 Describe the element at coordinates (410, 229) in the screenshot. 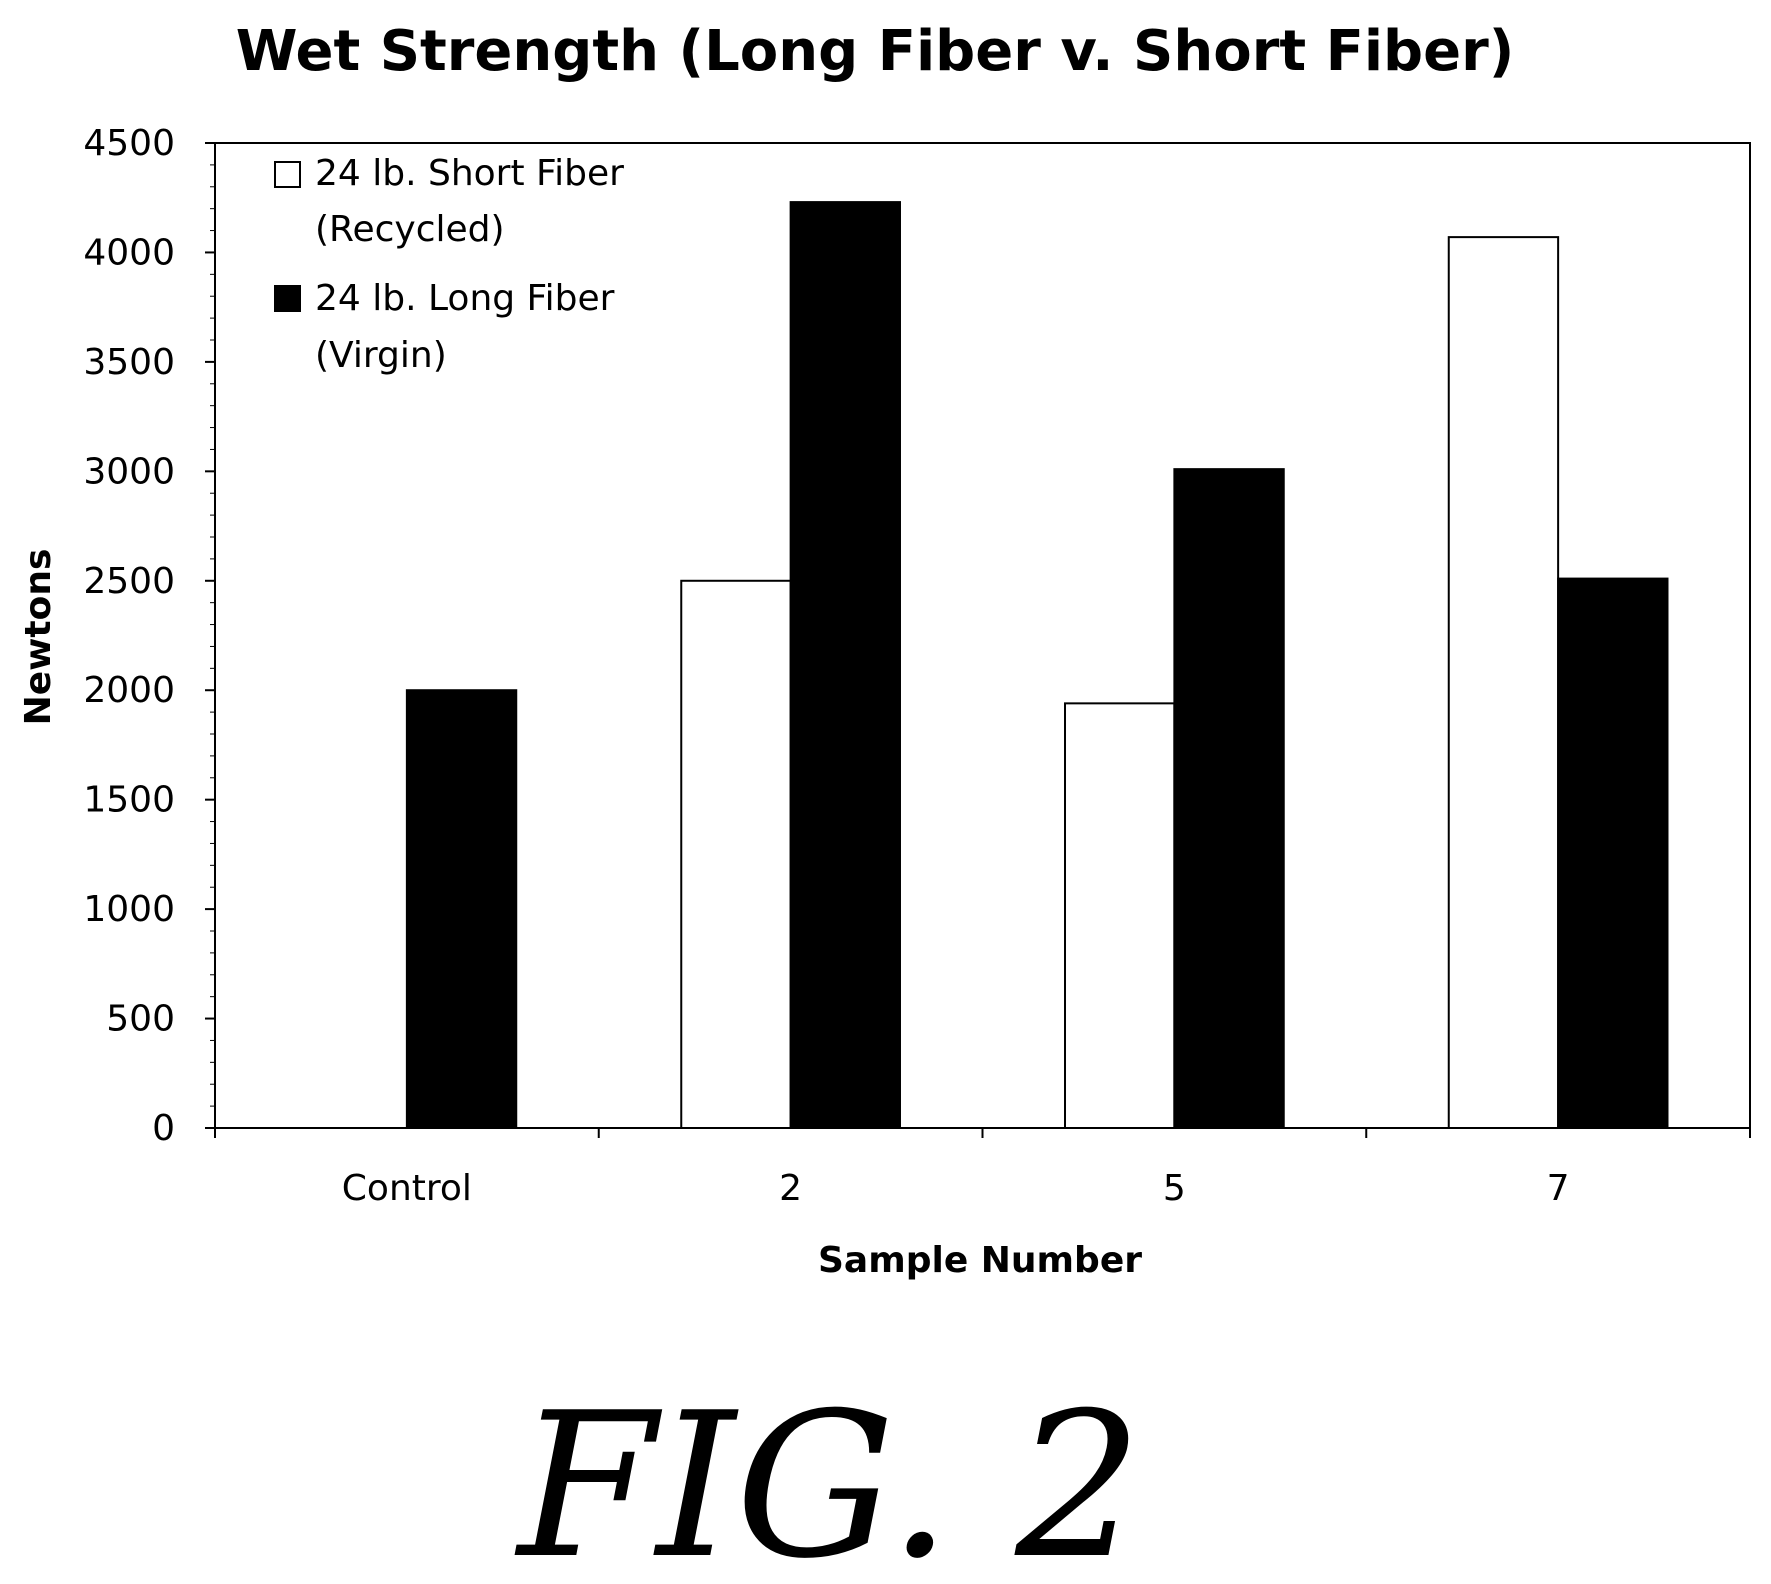

I see `legend-label-short-fiber-line2: (Recycled)` at that location.